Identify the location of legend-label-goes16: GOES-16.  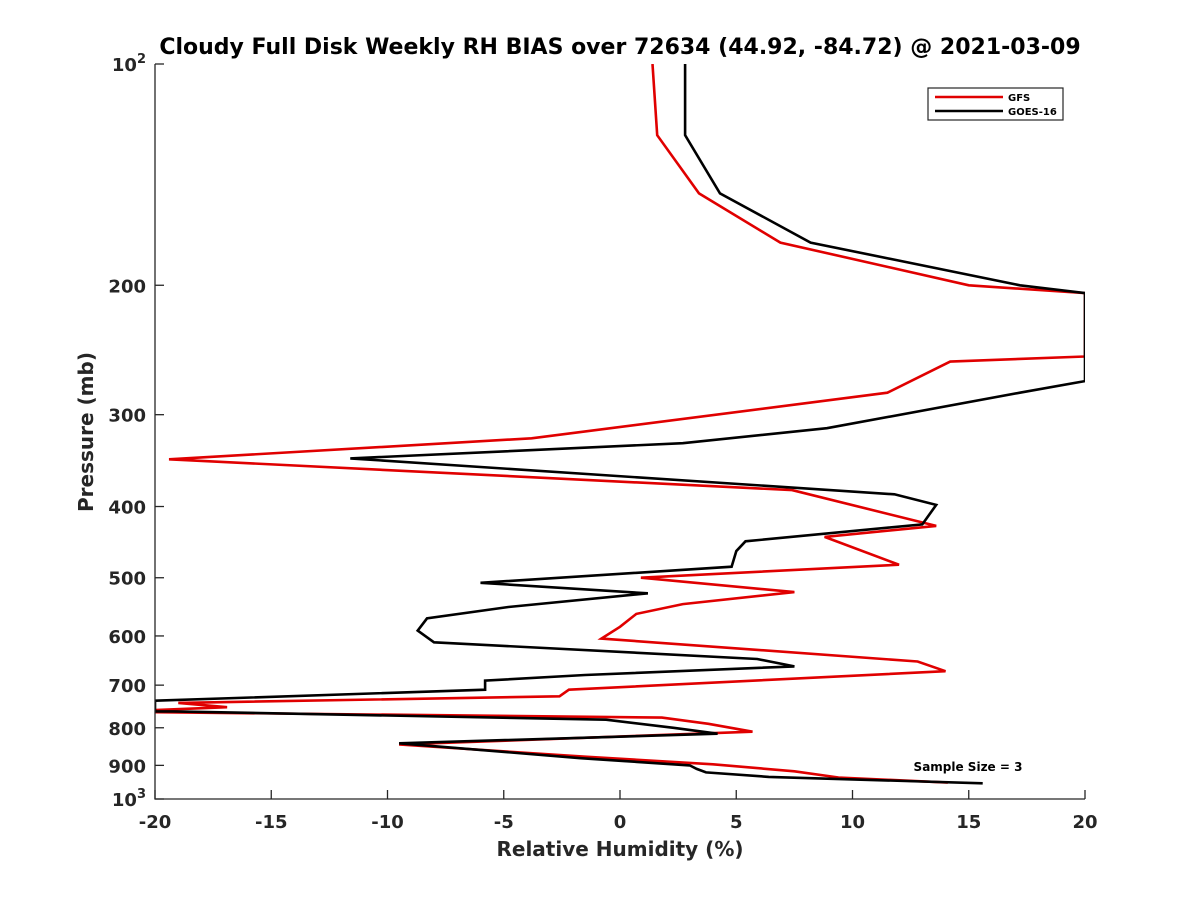
(1032, 112).